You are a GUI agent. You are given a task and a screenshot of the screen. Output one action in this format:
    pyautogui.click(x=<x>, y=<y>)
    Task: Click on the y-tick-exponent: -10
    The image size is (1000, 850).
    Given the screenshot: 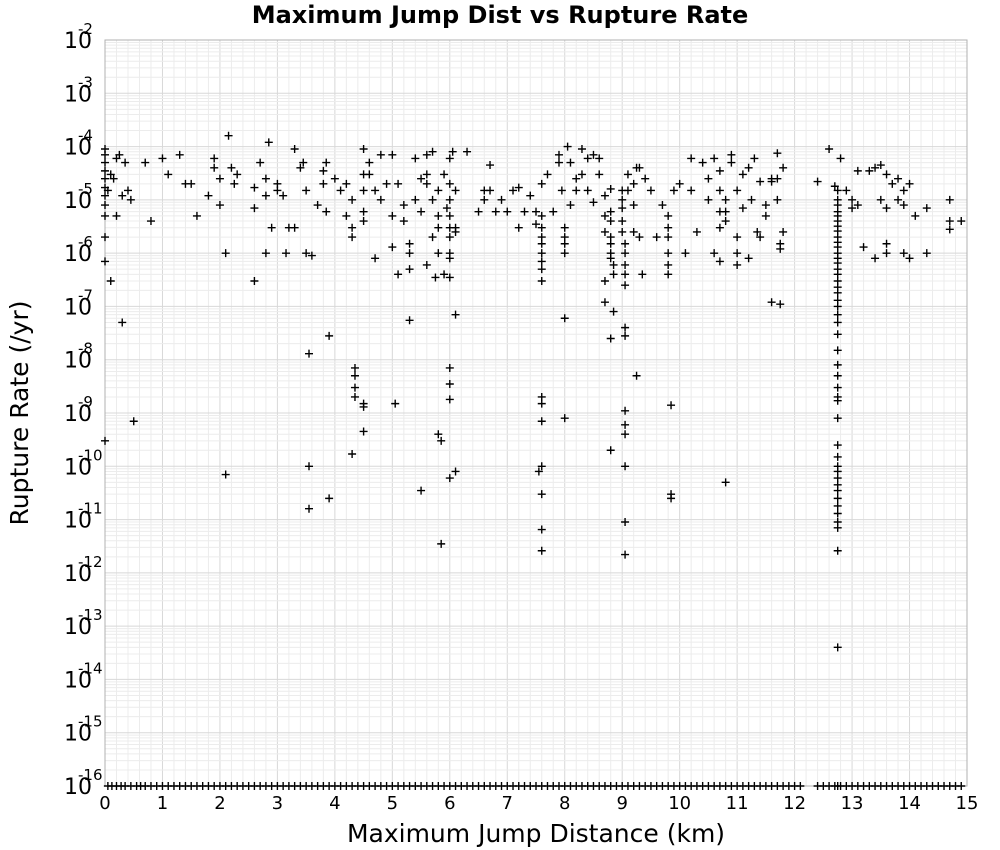 What is the action you would take?
    pyautogui.click(x=90, y=455)
    